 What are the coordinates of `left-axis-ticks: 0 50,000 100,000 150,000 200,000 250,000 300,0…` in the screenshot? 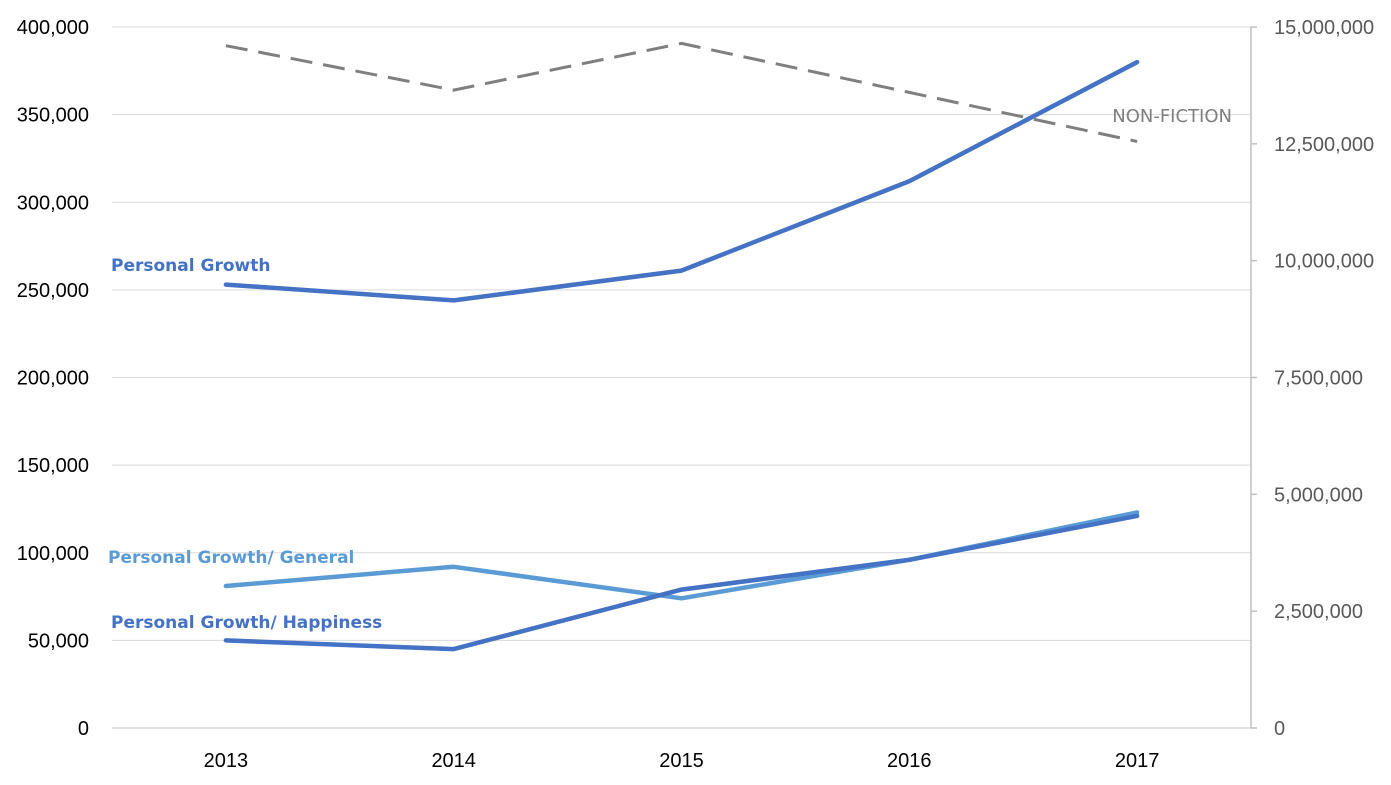 It's located at (53, 378).